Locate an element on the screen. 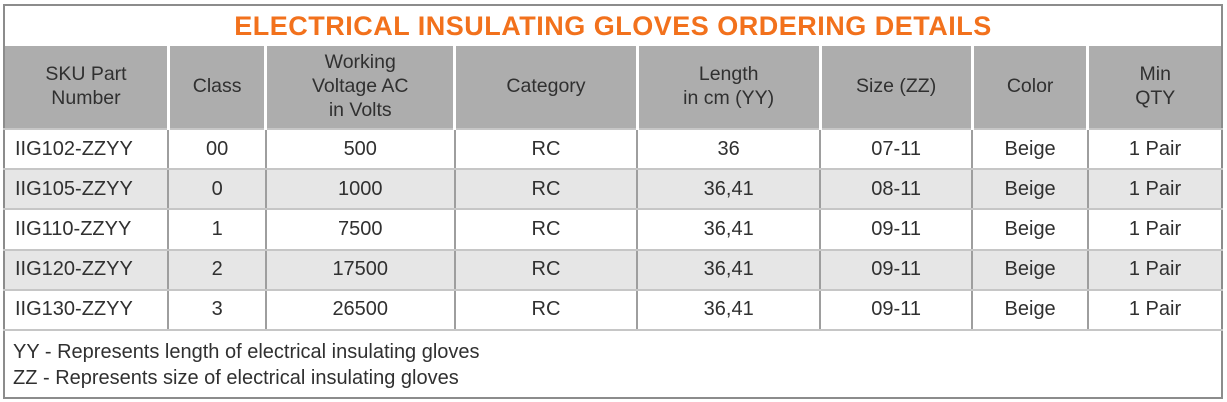  table-cell: 36 is located at coordinates (728, 150).